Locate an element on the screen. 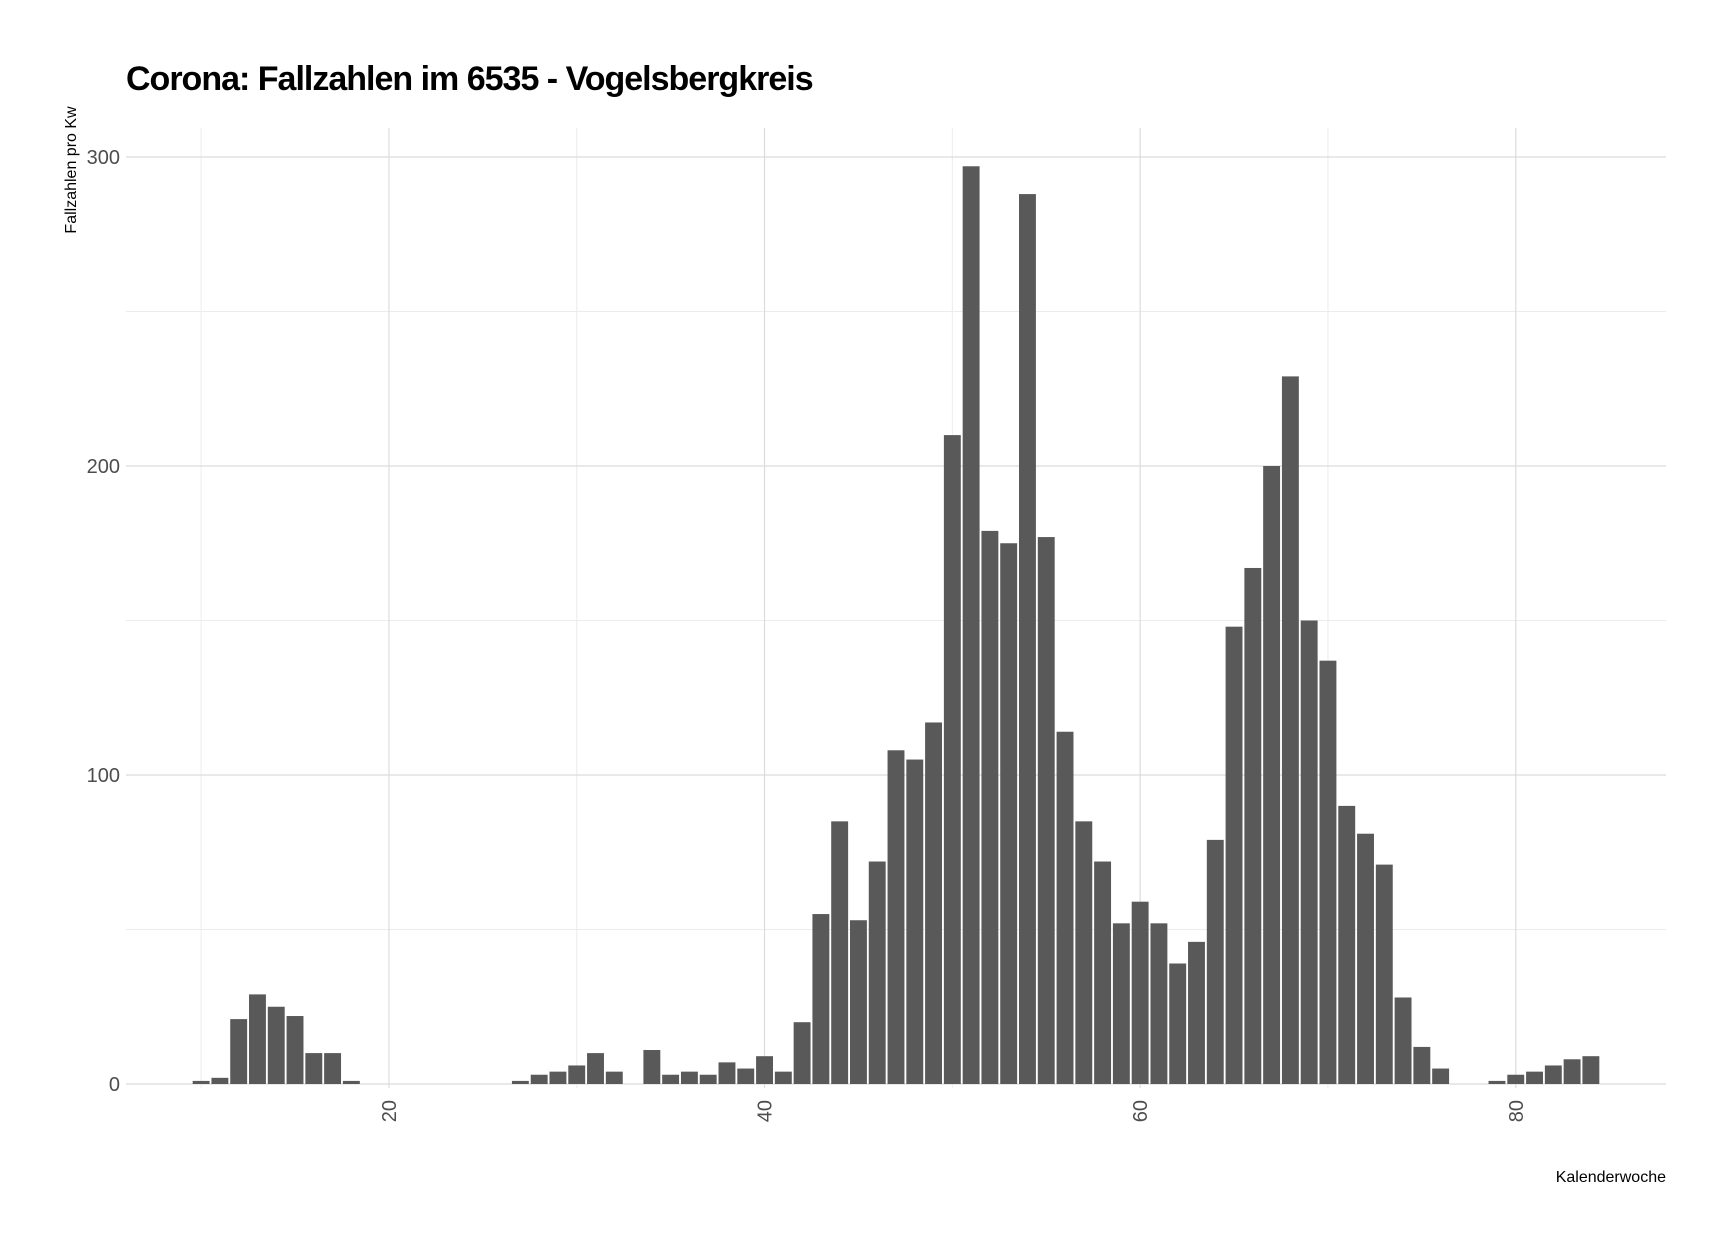  x-axis-label: Kalenderwoche is located at coordinates (1611, 1177).